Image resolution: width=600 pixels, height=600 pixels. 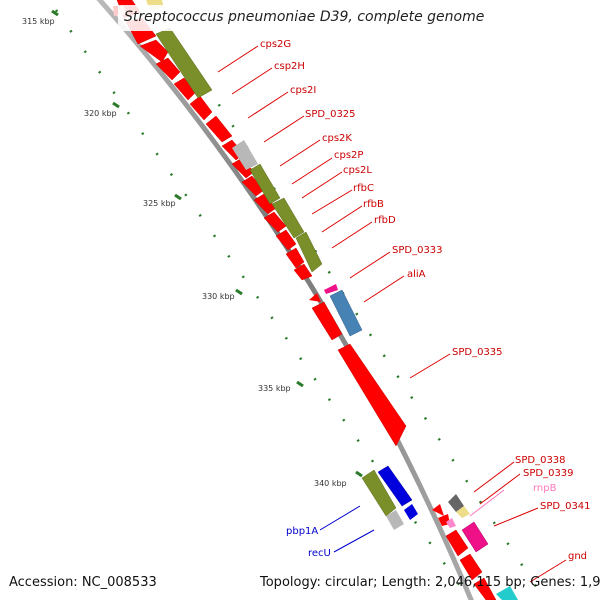 I want to click on scale-label: 335 kbp, so click(x=274, y=388).